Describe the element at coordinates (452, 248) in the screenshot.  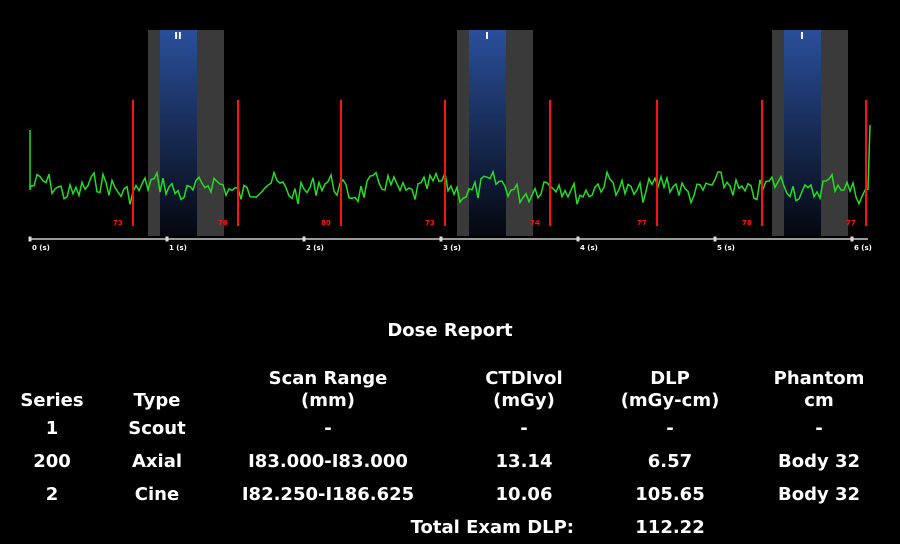
I see `axis-tick-label: 3 (s)` at that location.